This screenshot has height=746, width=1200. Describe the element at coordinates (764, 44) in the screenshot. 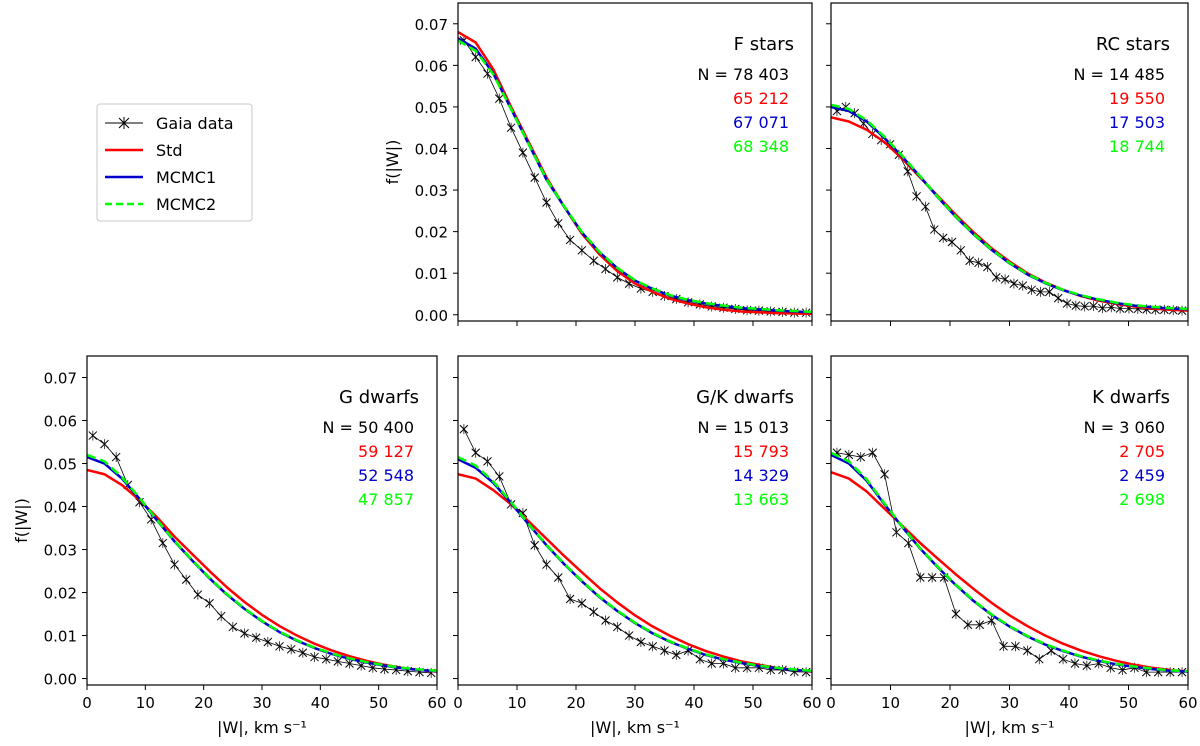

I see `panel-title: F stars` at that location.